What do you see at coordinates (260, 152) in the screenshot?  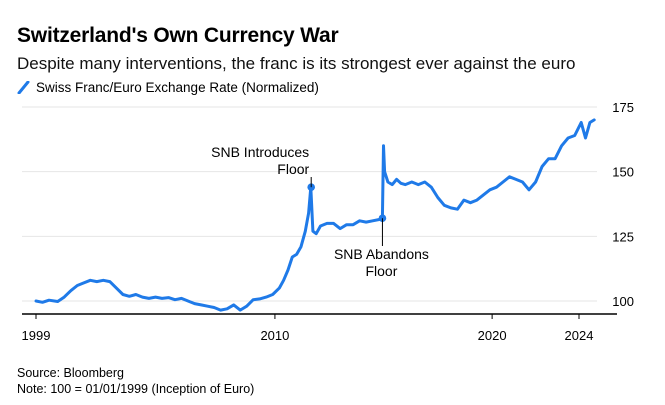 I see `annotation-label-0-0: SNB Introduces` at bounding box center [260, 152].